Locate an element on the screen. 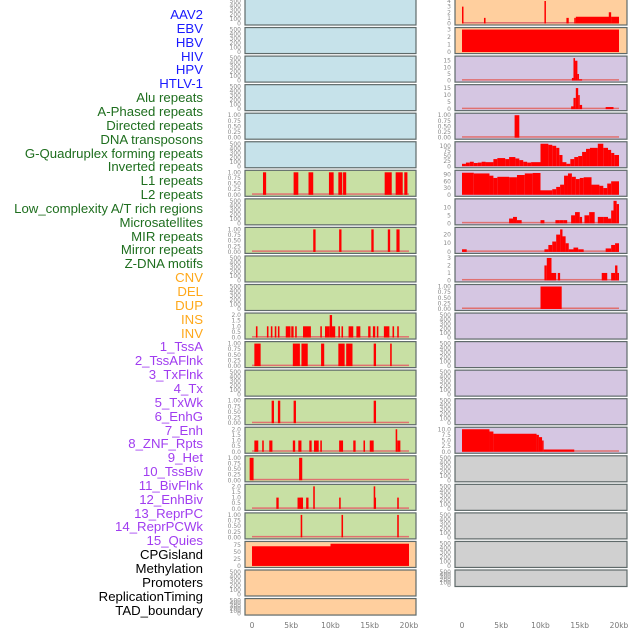  track-label: 11_BivFlnk is located at coordinates (170, 485).